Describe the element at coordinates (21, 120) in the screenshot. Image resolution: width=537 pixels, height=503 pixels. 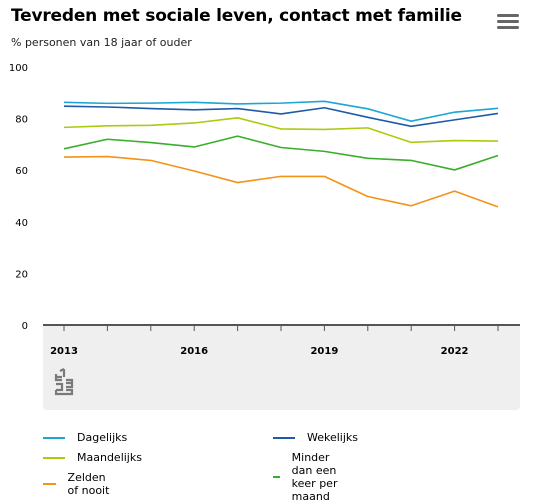
I see `y-tick-label: 80` at that location.